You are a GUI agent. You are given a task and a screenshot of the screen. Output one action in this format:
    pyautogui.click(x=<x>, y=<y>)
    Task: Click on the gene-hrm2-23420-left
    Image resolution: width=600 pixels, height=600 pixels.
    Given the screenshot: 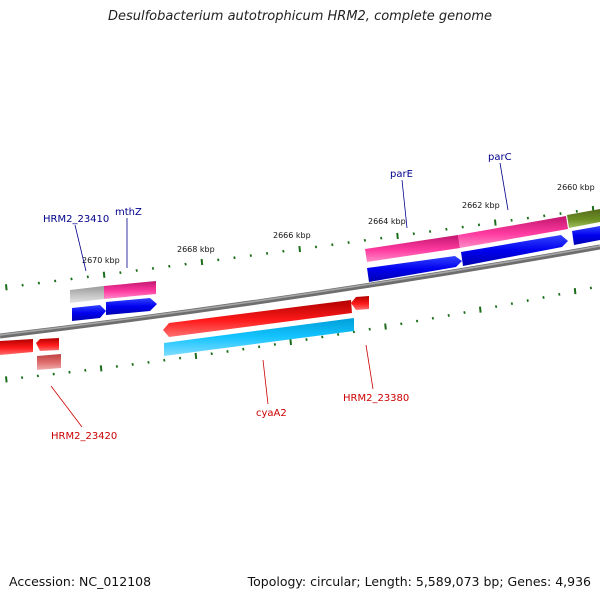 What is the action you would take?
    pyautogui.click(x=16, y=347)
    